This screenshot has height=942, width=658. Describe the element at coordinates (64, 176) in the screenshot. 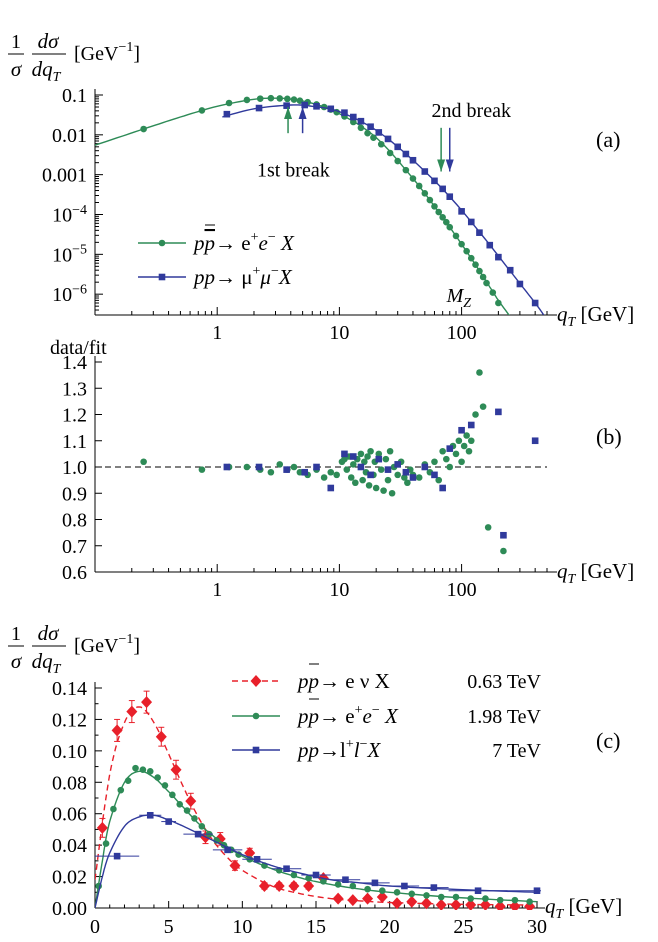

I see `panel-a-y-tick-label: 0.001` at that location.